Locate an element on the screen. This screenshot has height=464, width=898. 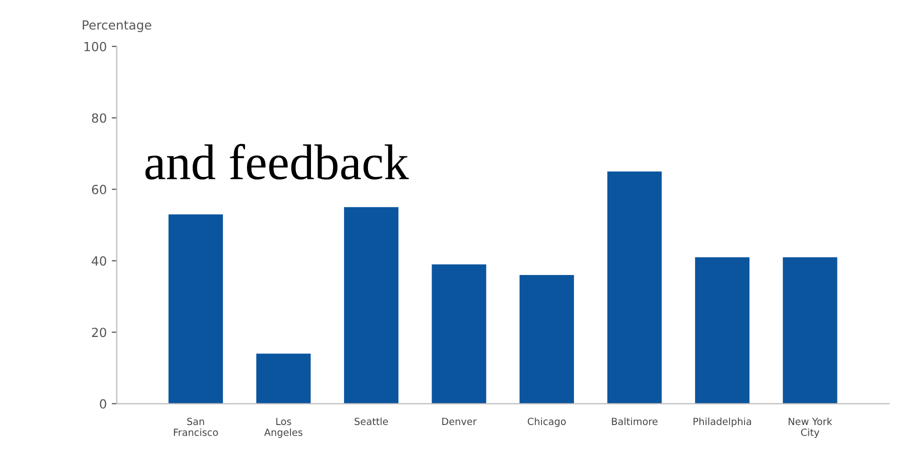
x-tick-label: Chicago is located at coordinates (547, 422).